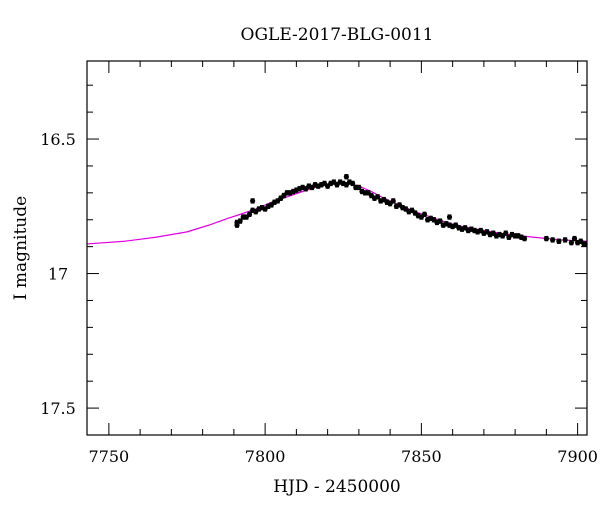 This screenshot has height=512, width=600. What do you see at coordinates (265, 456) in the screenshot?
I see `x-tick-label: 7800` at bounding box center [265, 456].